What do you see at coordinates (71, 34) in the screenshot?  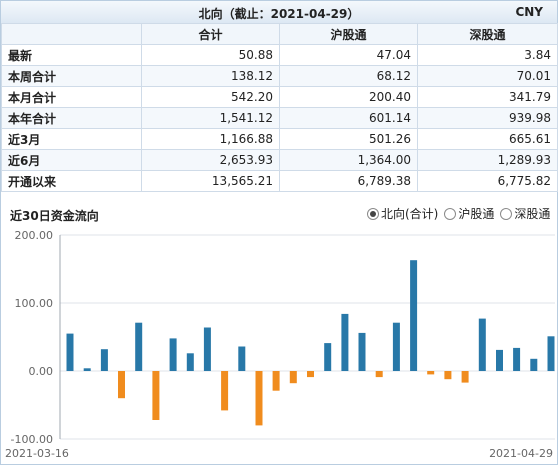 I see `column-header` at bounding box center [71, 34].